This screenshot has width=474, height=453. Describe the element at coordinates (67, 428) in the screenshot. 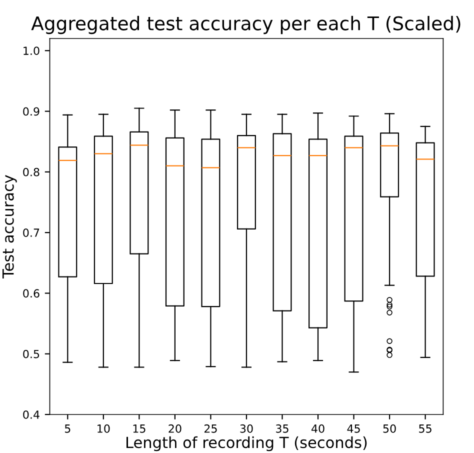

I see `x-tick-label: 5` at that location.